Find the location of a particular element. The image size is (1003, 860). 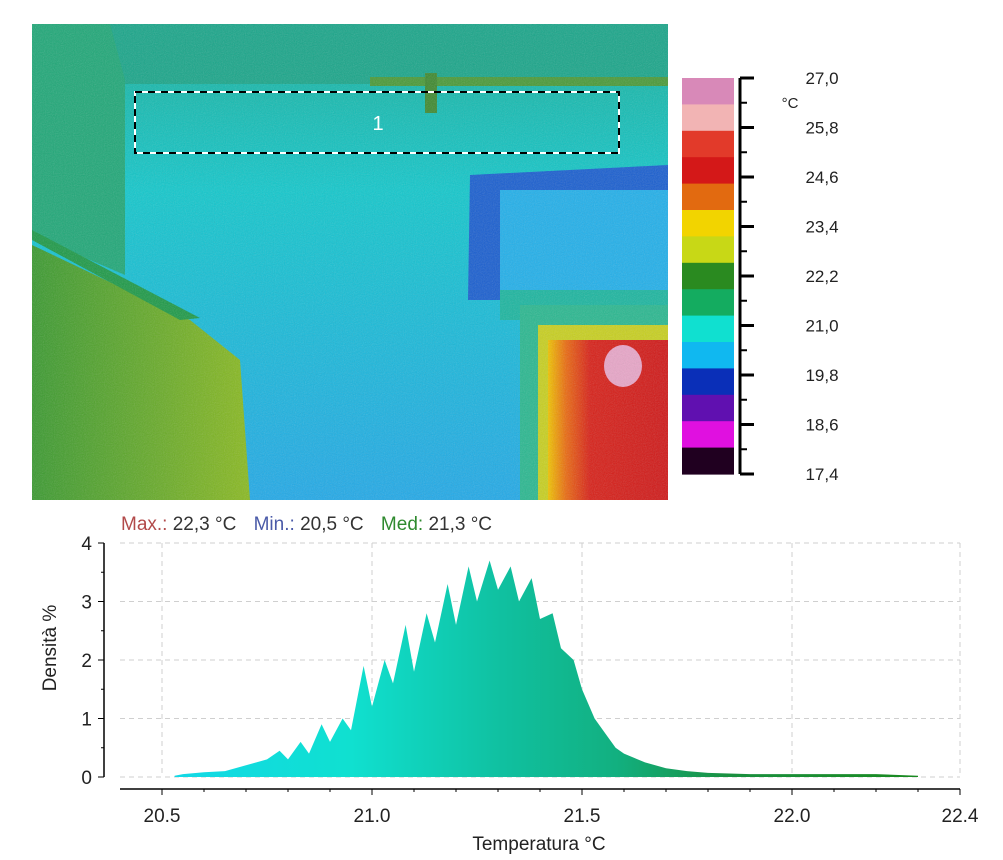

colorbar-tick-label: 25,8 is located at coordinates (821, 128).